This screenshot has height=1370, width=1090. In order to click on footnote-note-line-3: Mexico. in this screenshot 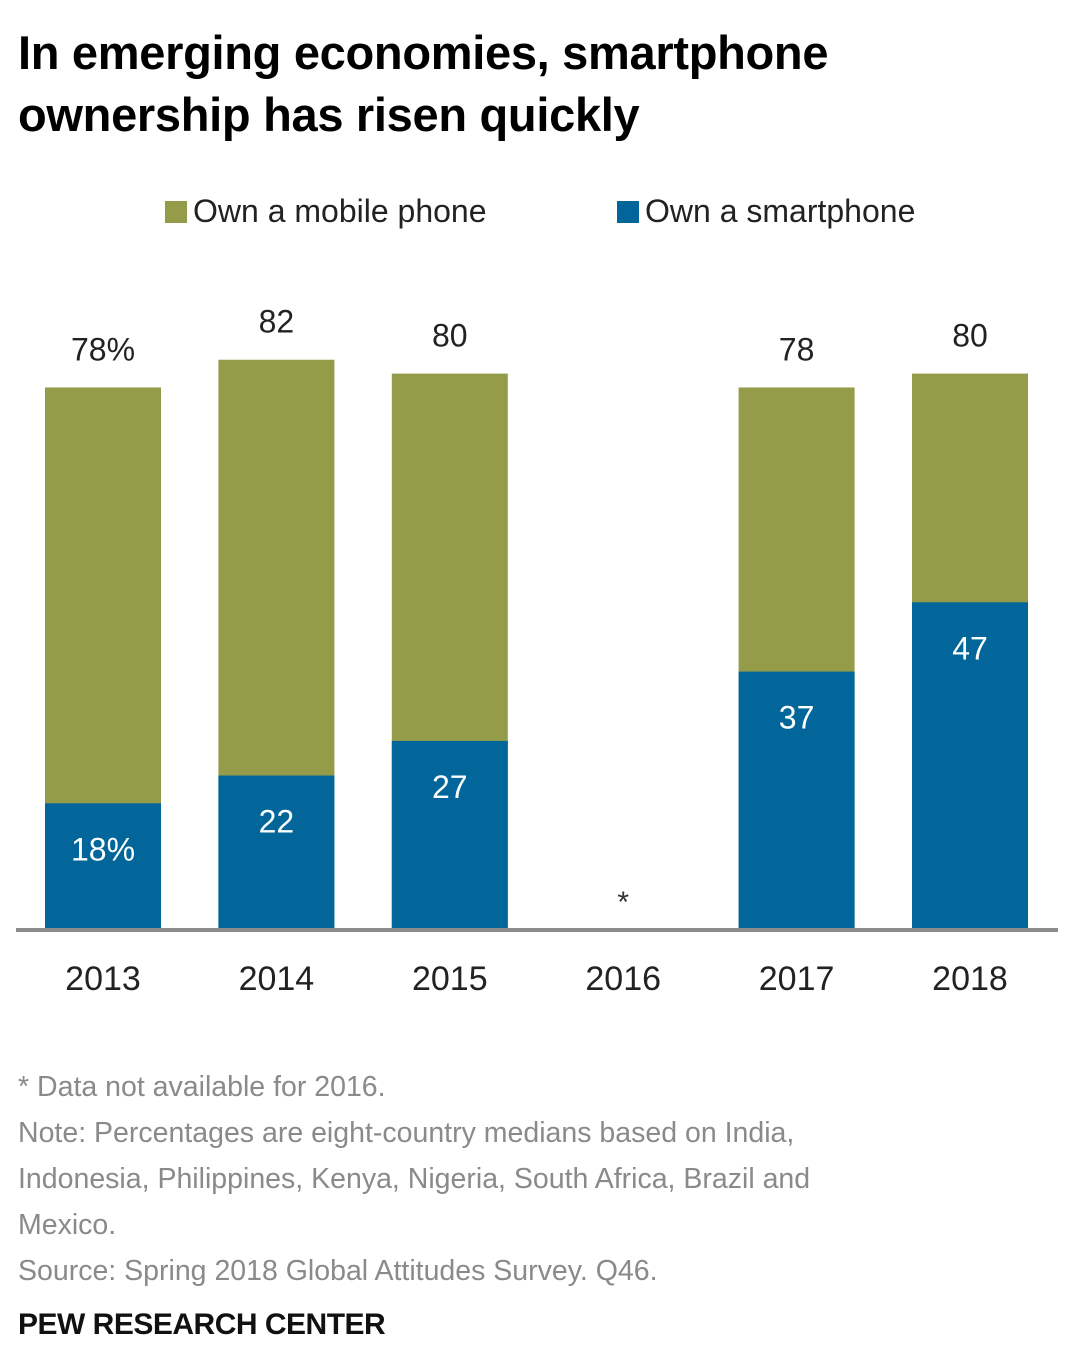, I will do `click(67, 1225)`.